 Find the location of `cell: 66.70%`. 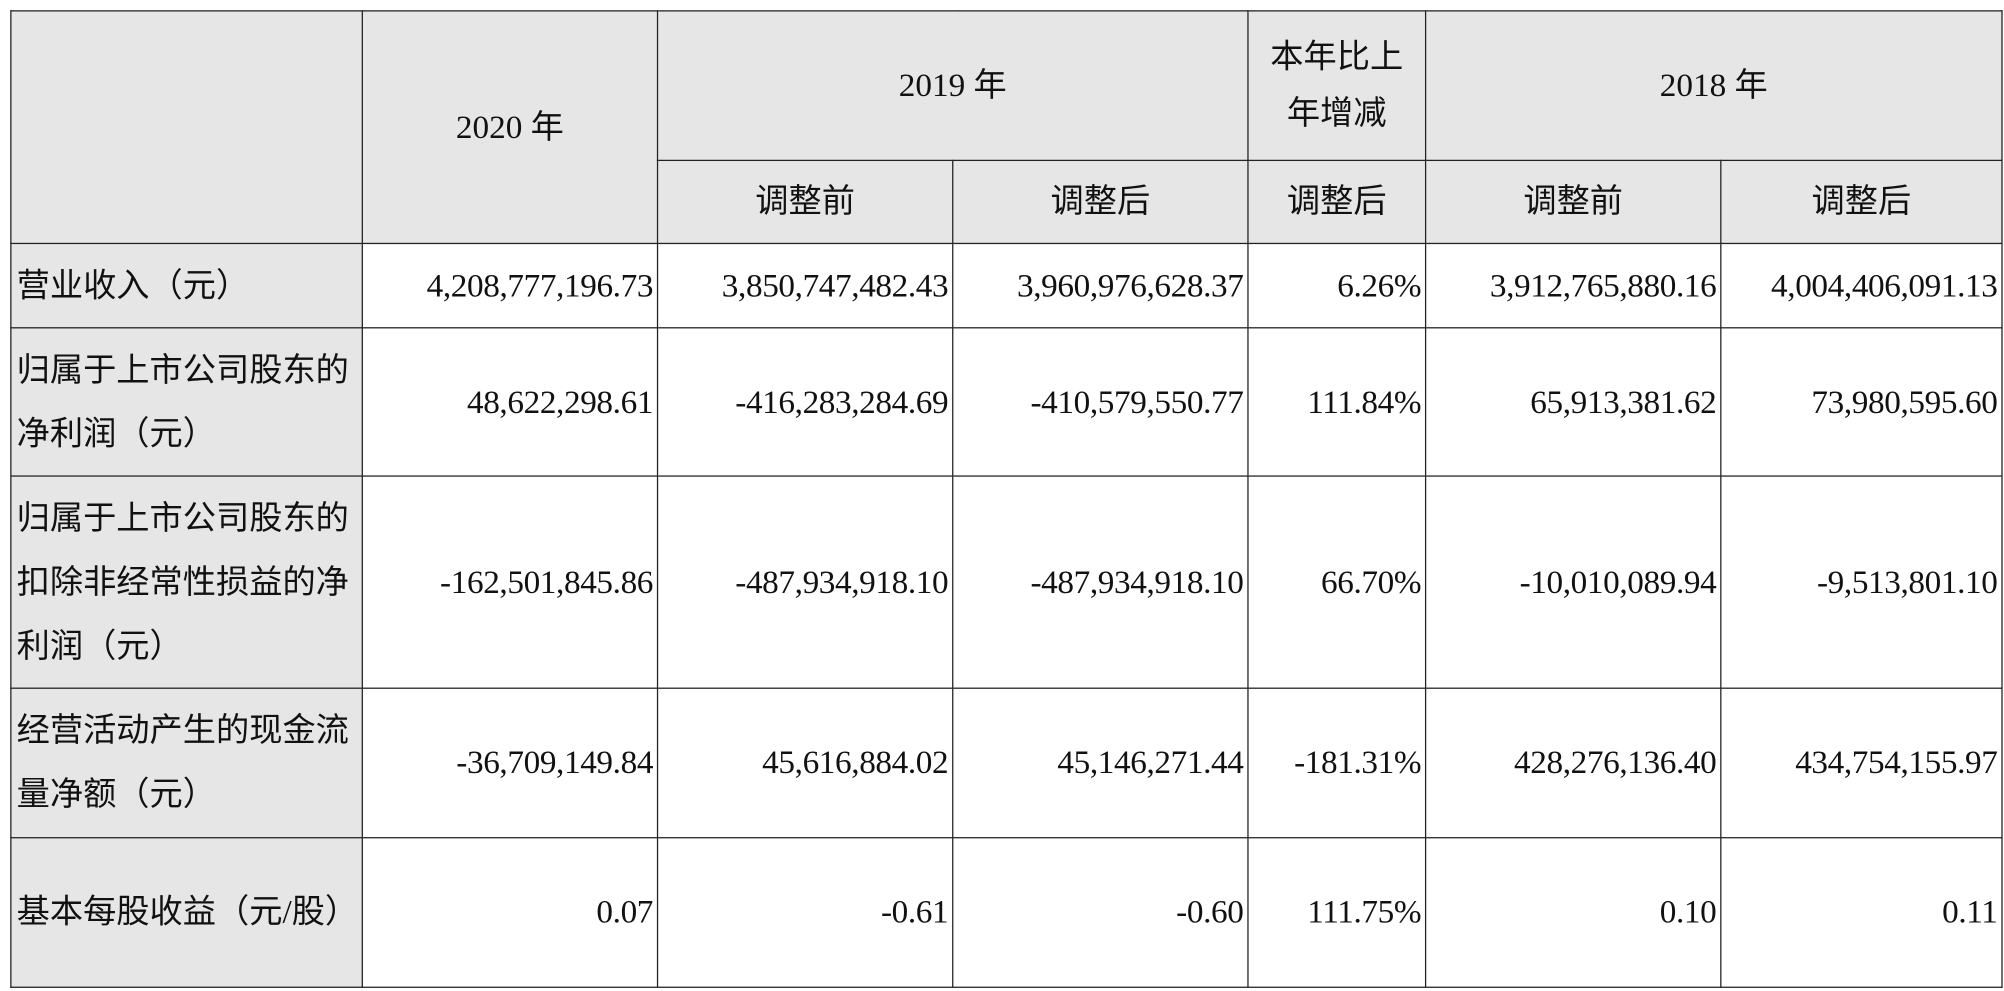

cell: 66.70% is located at coordinates (1337, 582).